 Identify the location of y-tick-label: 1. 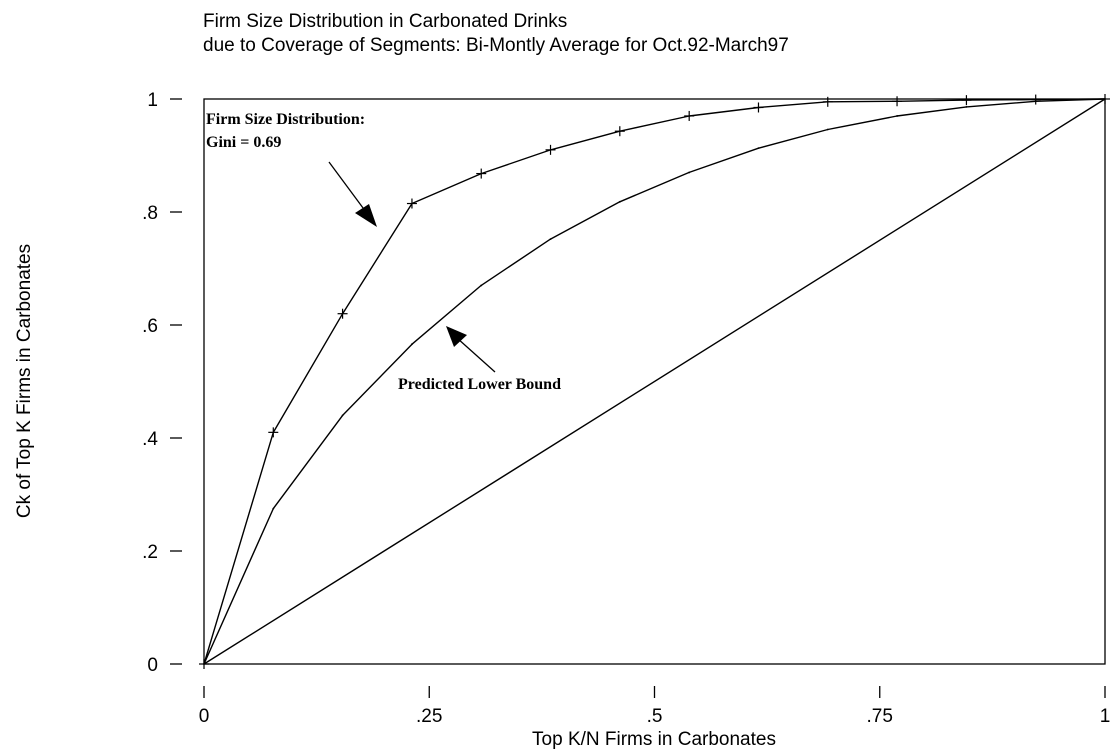
(152, 100).